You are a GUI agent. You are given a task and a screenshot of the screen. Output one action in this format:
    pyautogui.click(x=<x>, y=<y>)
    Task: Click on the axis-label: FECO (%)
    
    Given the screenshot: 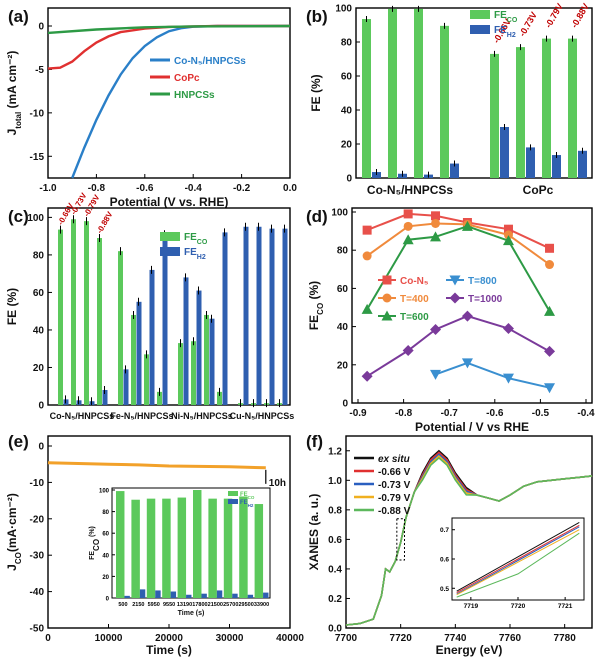 What is the action you would take?
    pyautogui.click(x=95, y=543)
    